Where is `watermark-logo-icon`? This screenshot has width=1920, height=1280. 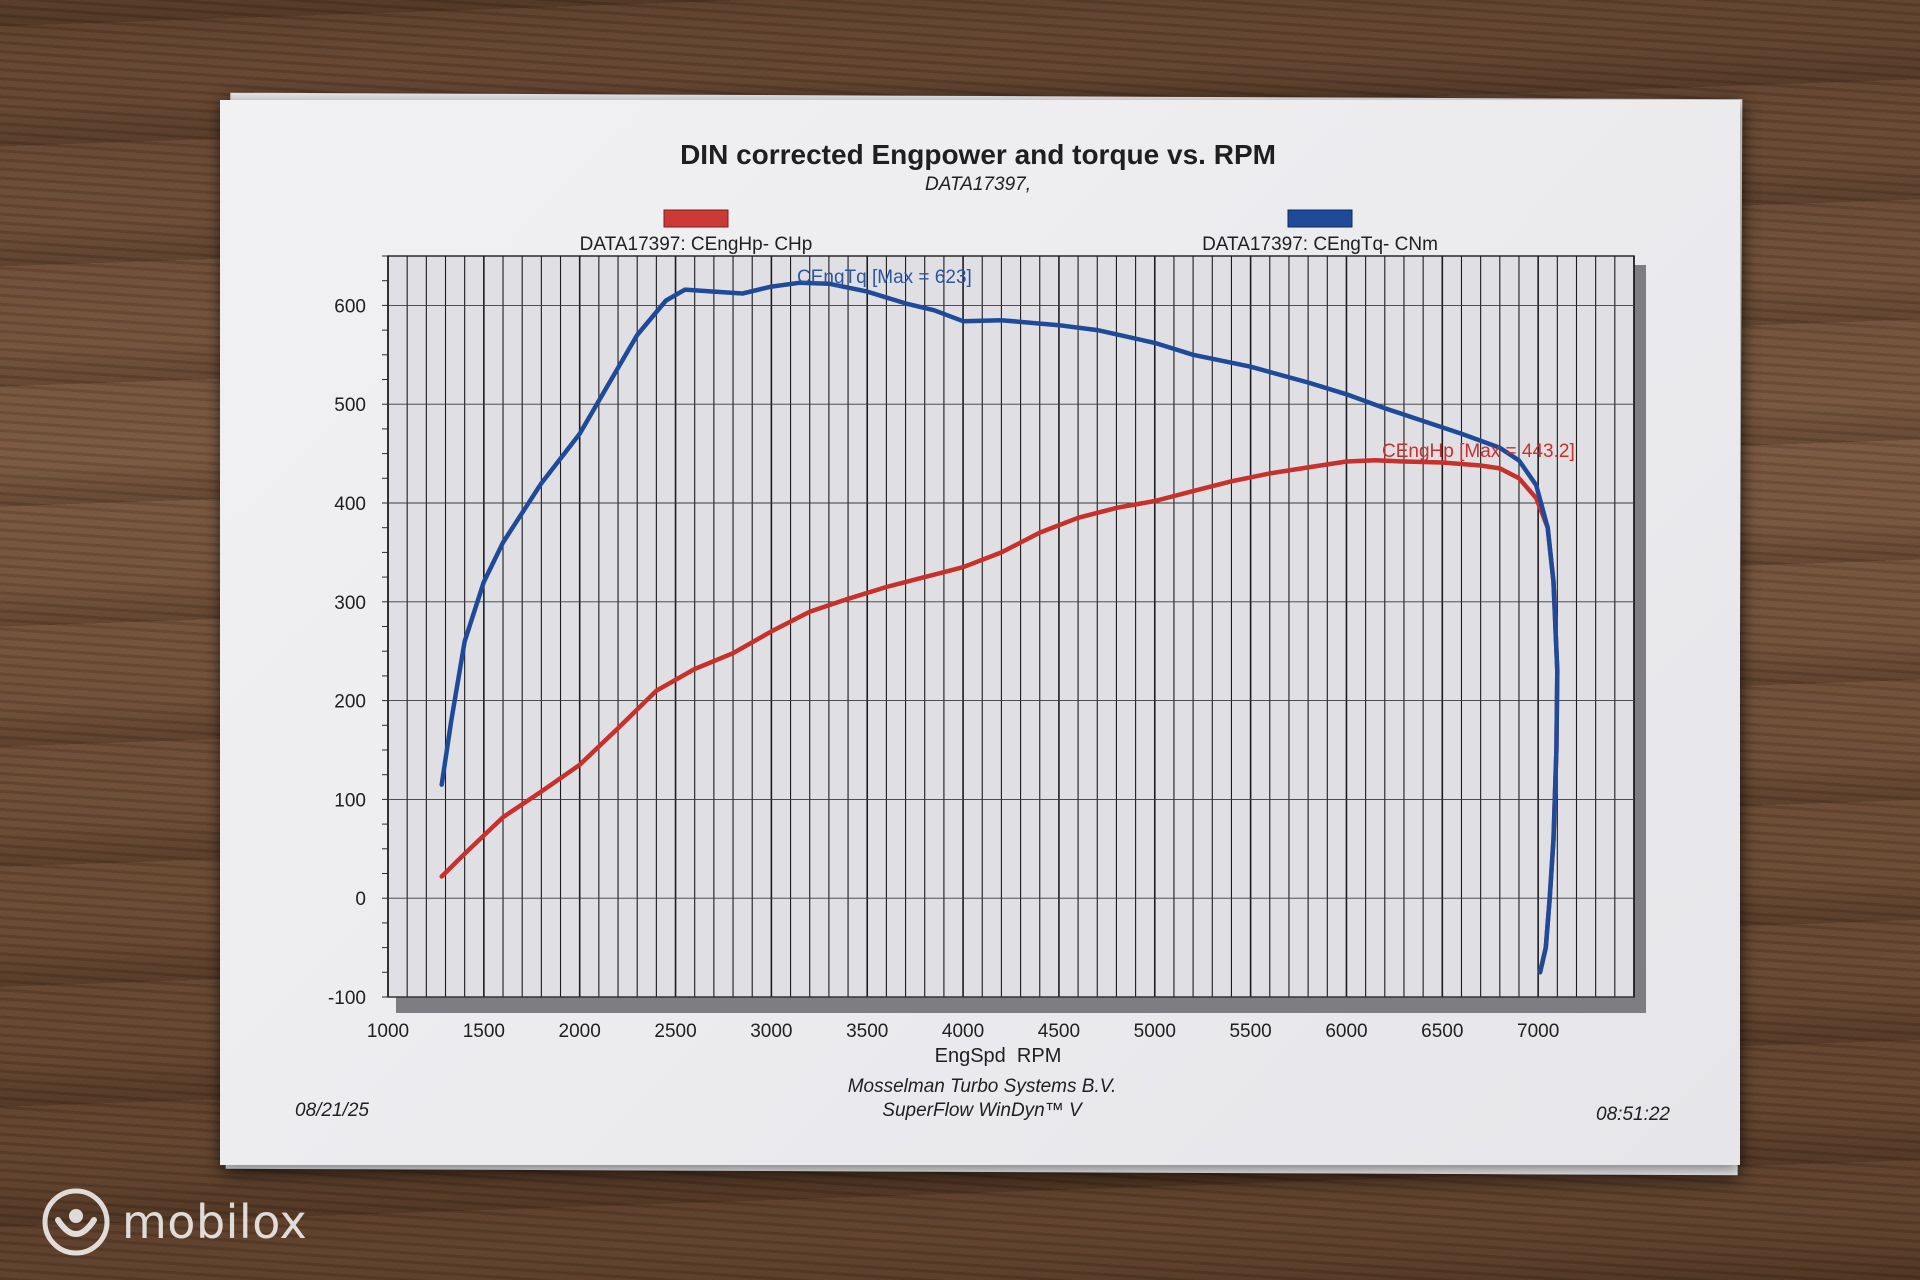 watermark-logo-icon is located at coordinates (76, 1222).